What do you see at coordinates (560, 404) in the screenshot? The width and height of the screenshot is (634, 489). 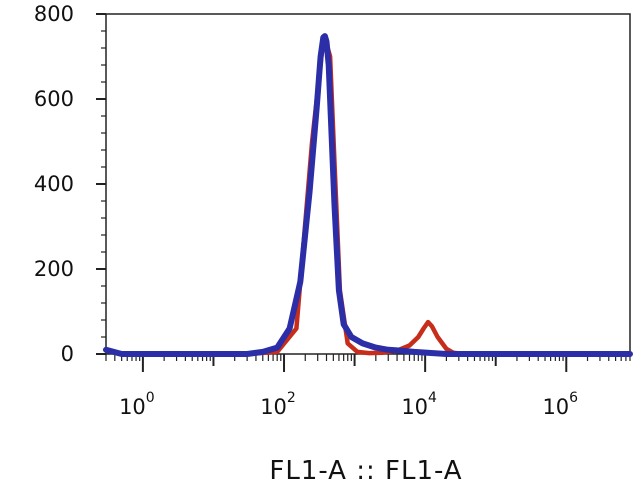 I see `x-tick-label: 10⁶` at bounding box center [560, 404].